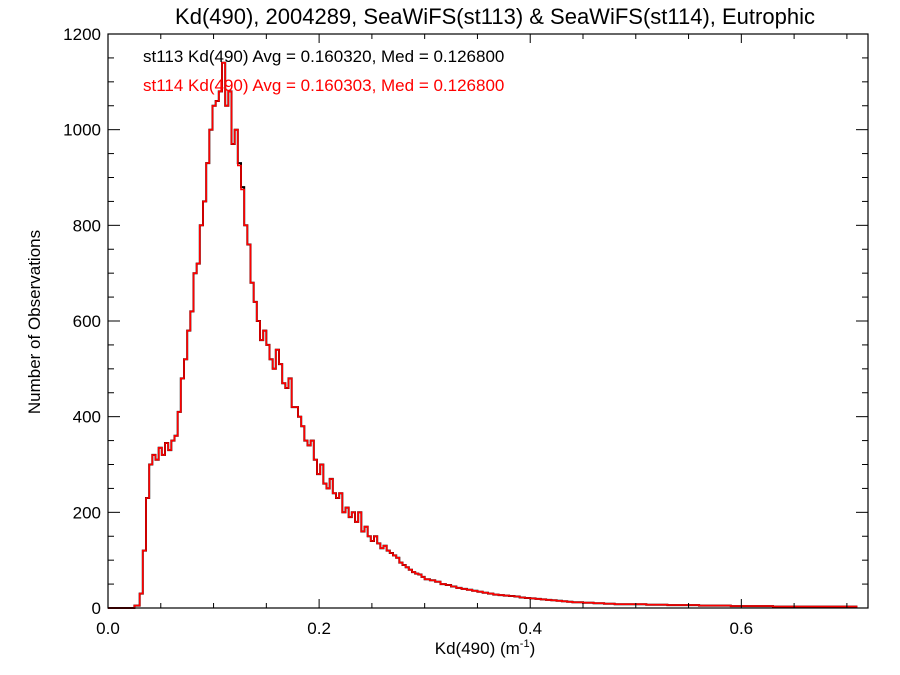  What do you see at coordinates (533, 648) in the screenshot?
I see `x-axis-label-close: )` at bounding box center [533, 648].